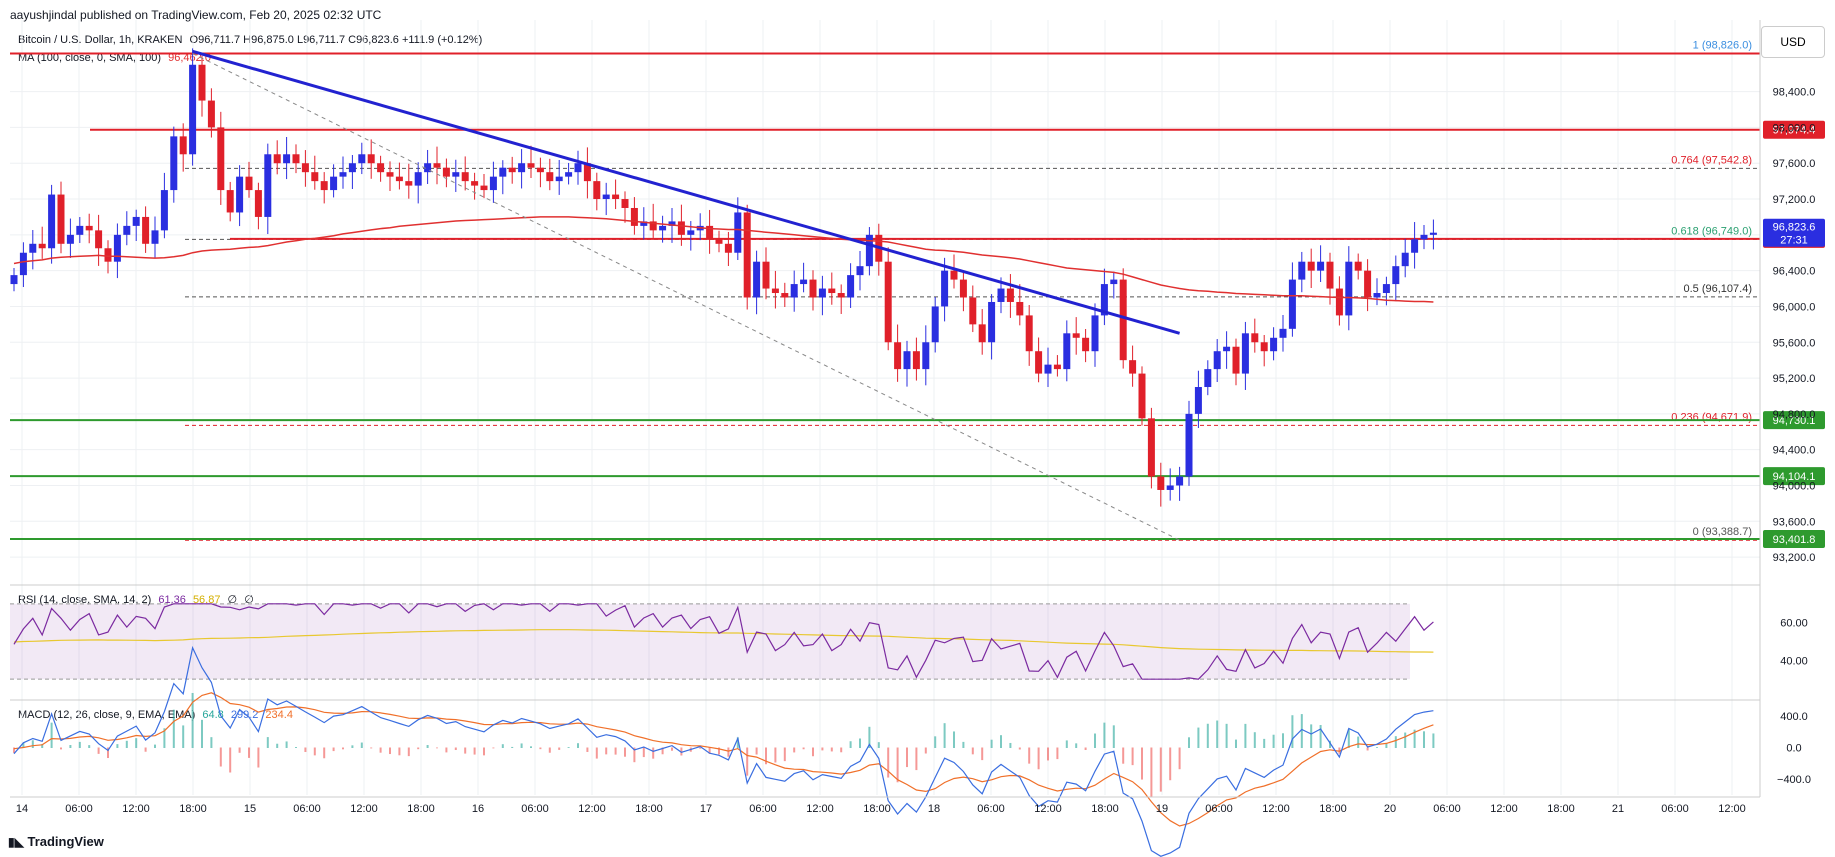  I want to click on y-tick-label: 96,000.0, so click(1794, 307).